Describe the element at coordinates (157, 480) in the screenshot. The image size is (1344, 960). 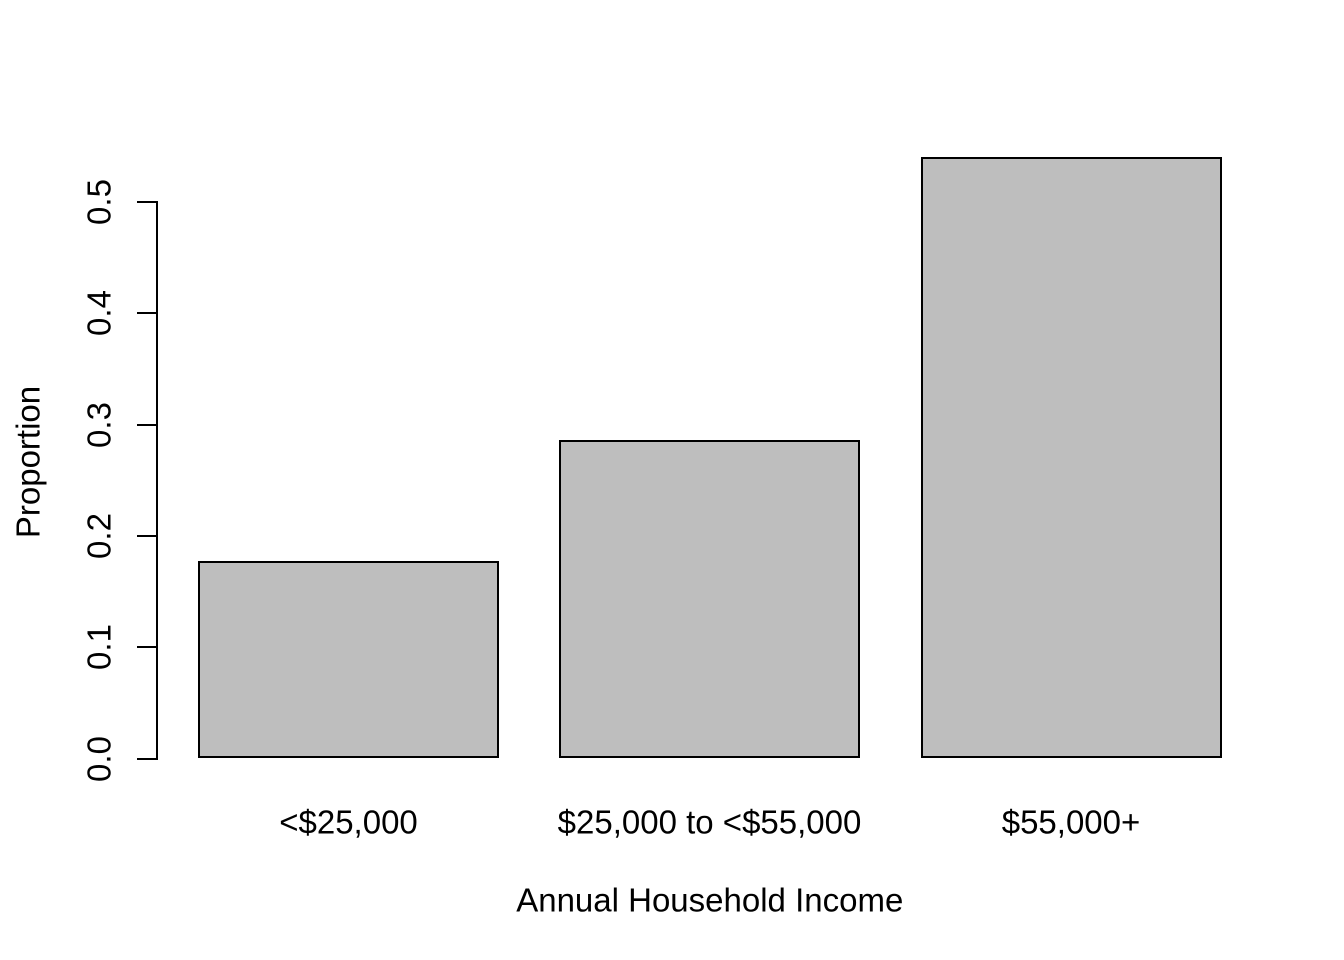
I see `y-axis-line` at that location.